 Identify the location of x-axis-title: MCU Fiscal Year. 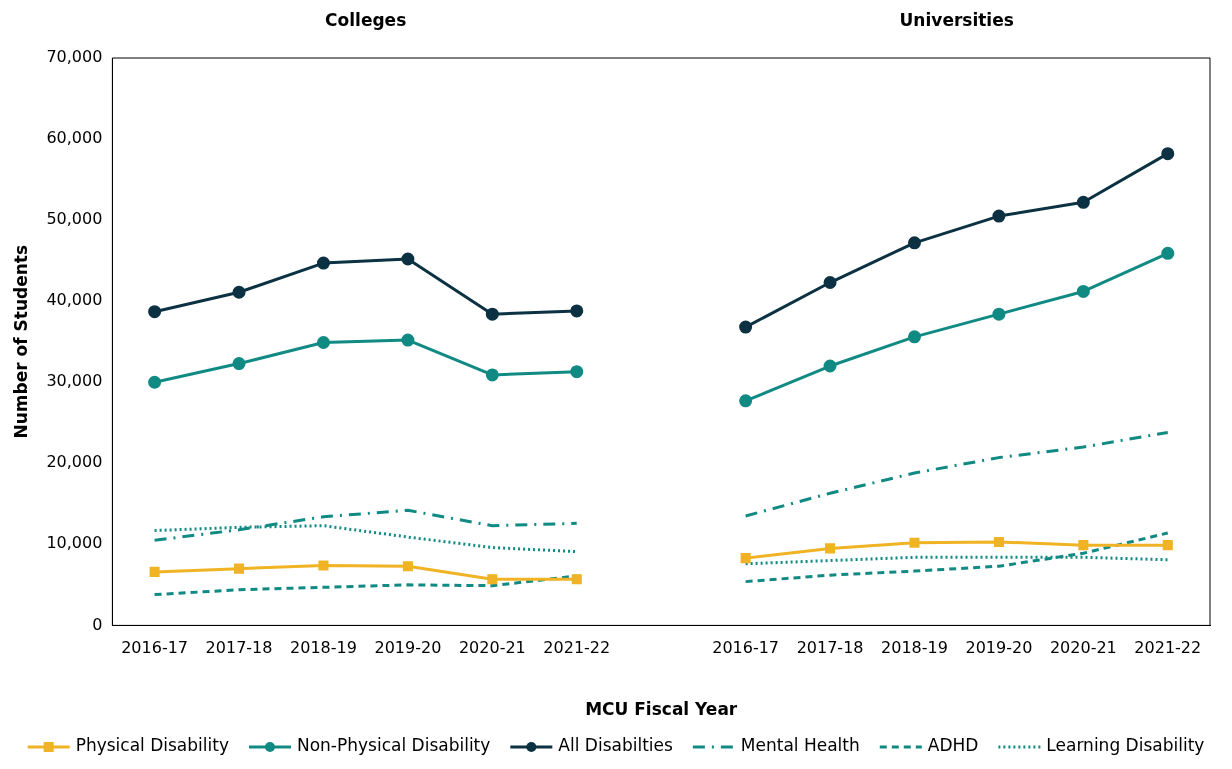
(661, 709).